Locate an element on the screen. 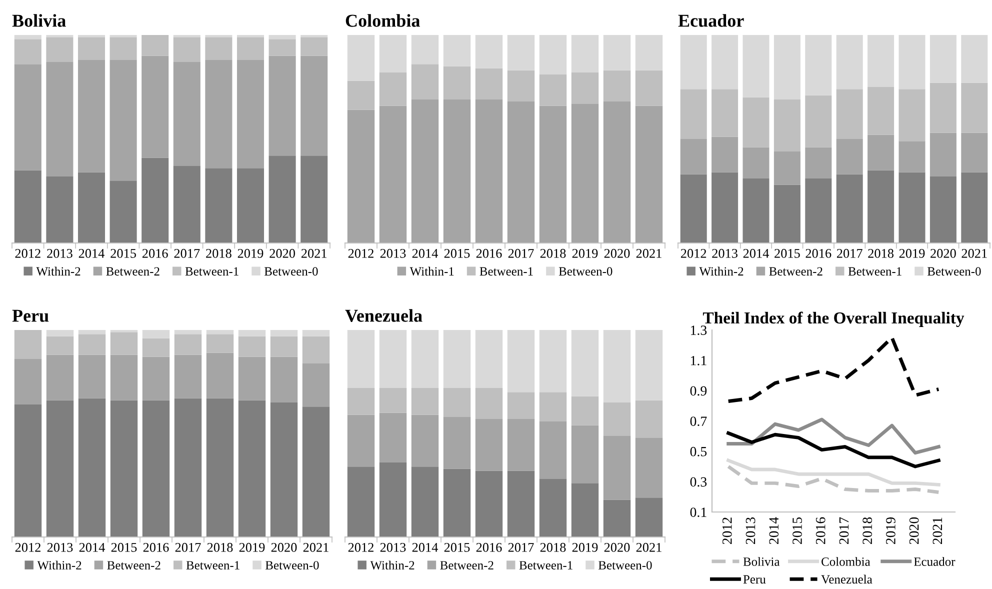  x-tick-label: 2021 is located at coordinates (937, 531).